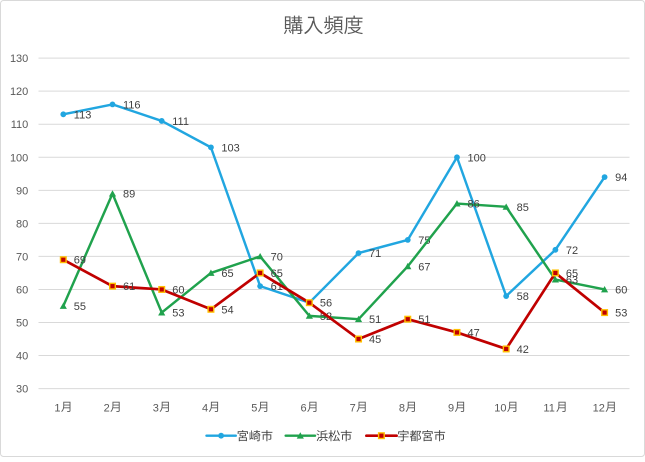 The height and width of the screenshot is (462, 645). I want to click on svg-text: 90, so click(22, 191).